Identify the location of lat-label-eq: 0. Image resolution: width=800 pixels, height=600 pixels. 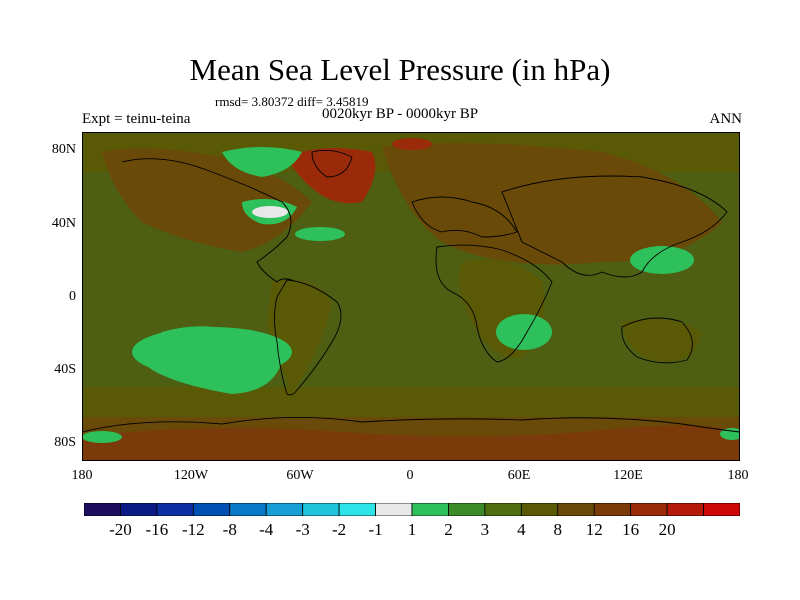
(72, 296).